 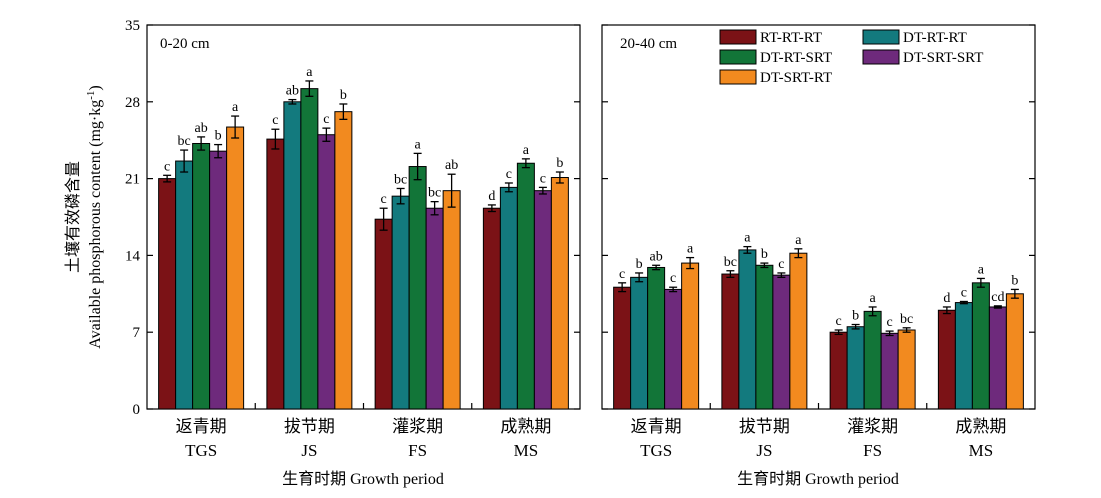 What do you see at coordinates (133, 256) in the screenshot?
I see `y-tick-label: 14` at bounding box center [133, 256].